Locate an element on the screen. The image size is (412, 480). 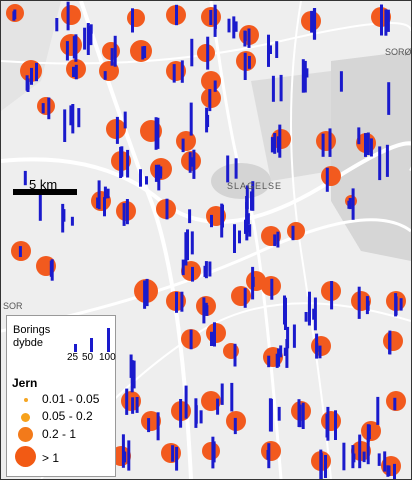
legend-class-label: 0.05 - 0.2 is located at coordinates (67, 416).